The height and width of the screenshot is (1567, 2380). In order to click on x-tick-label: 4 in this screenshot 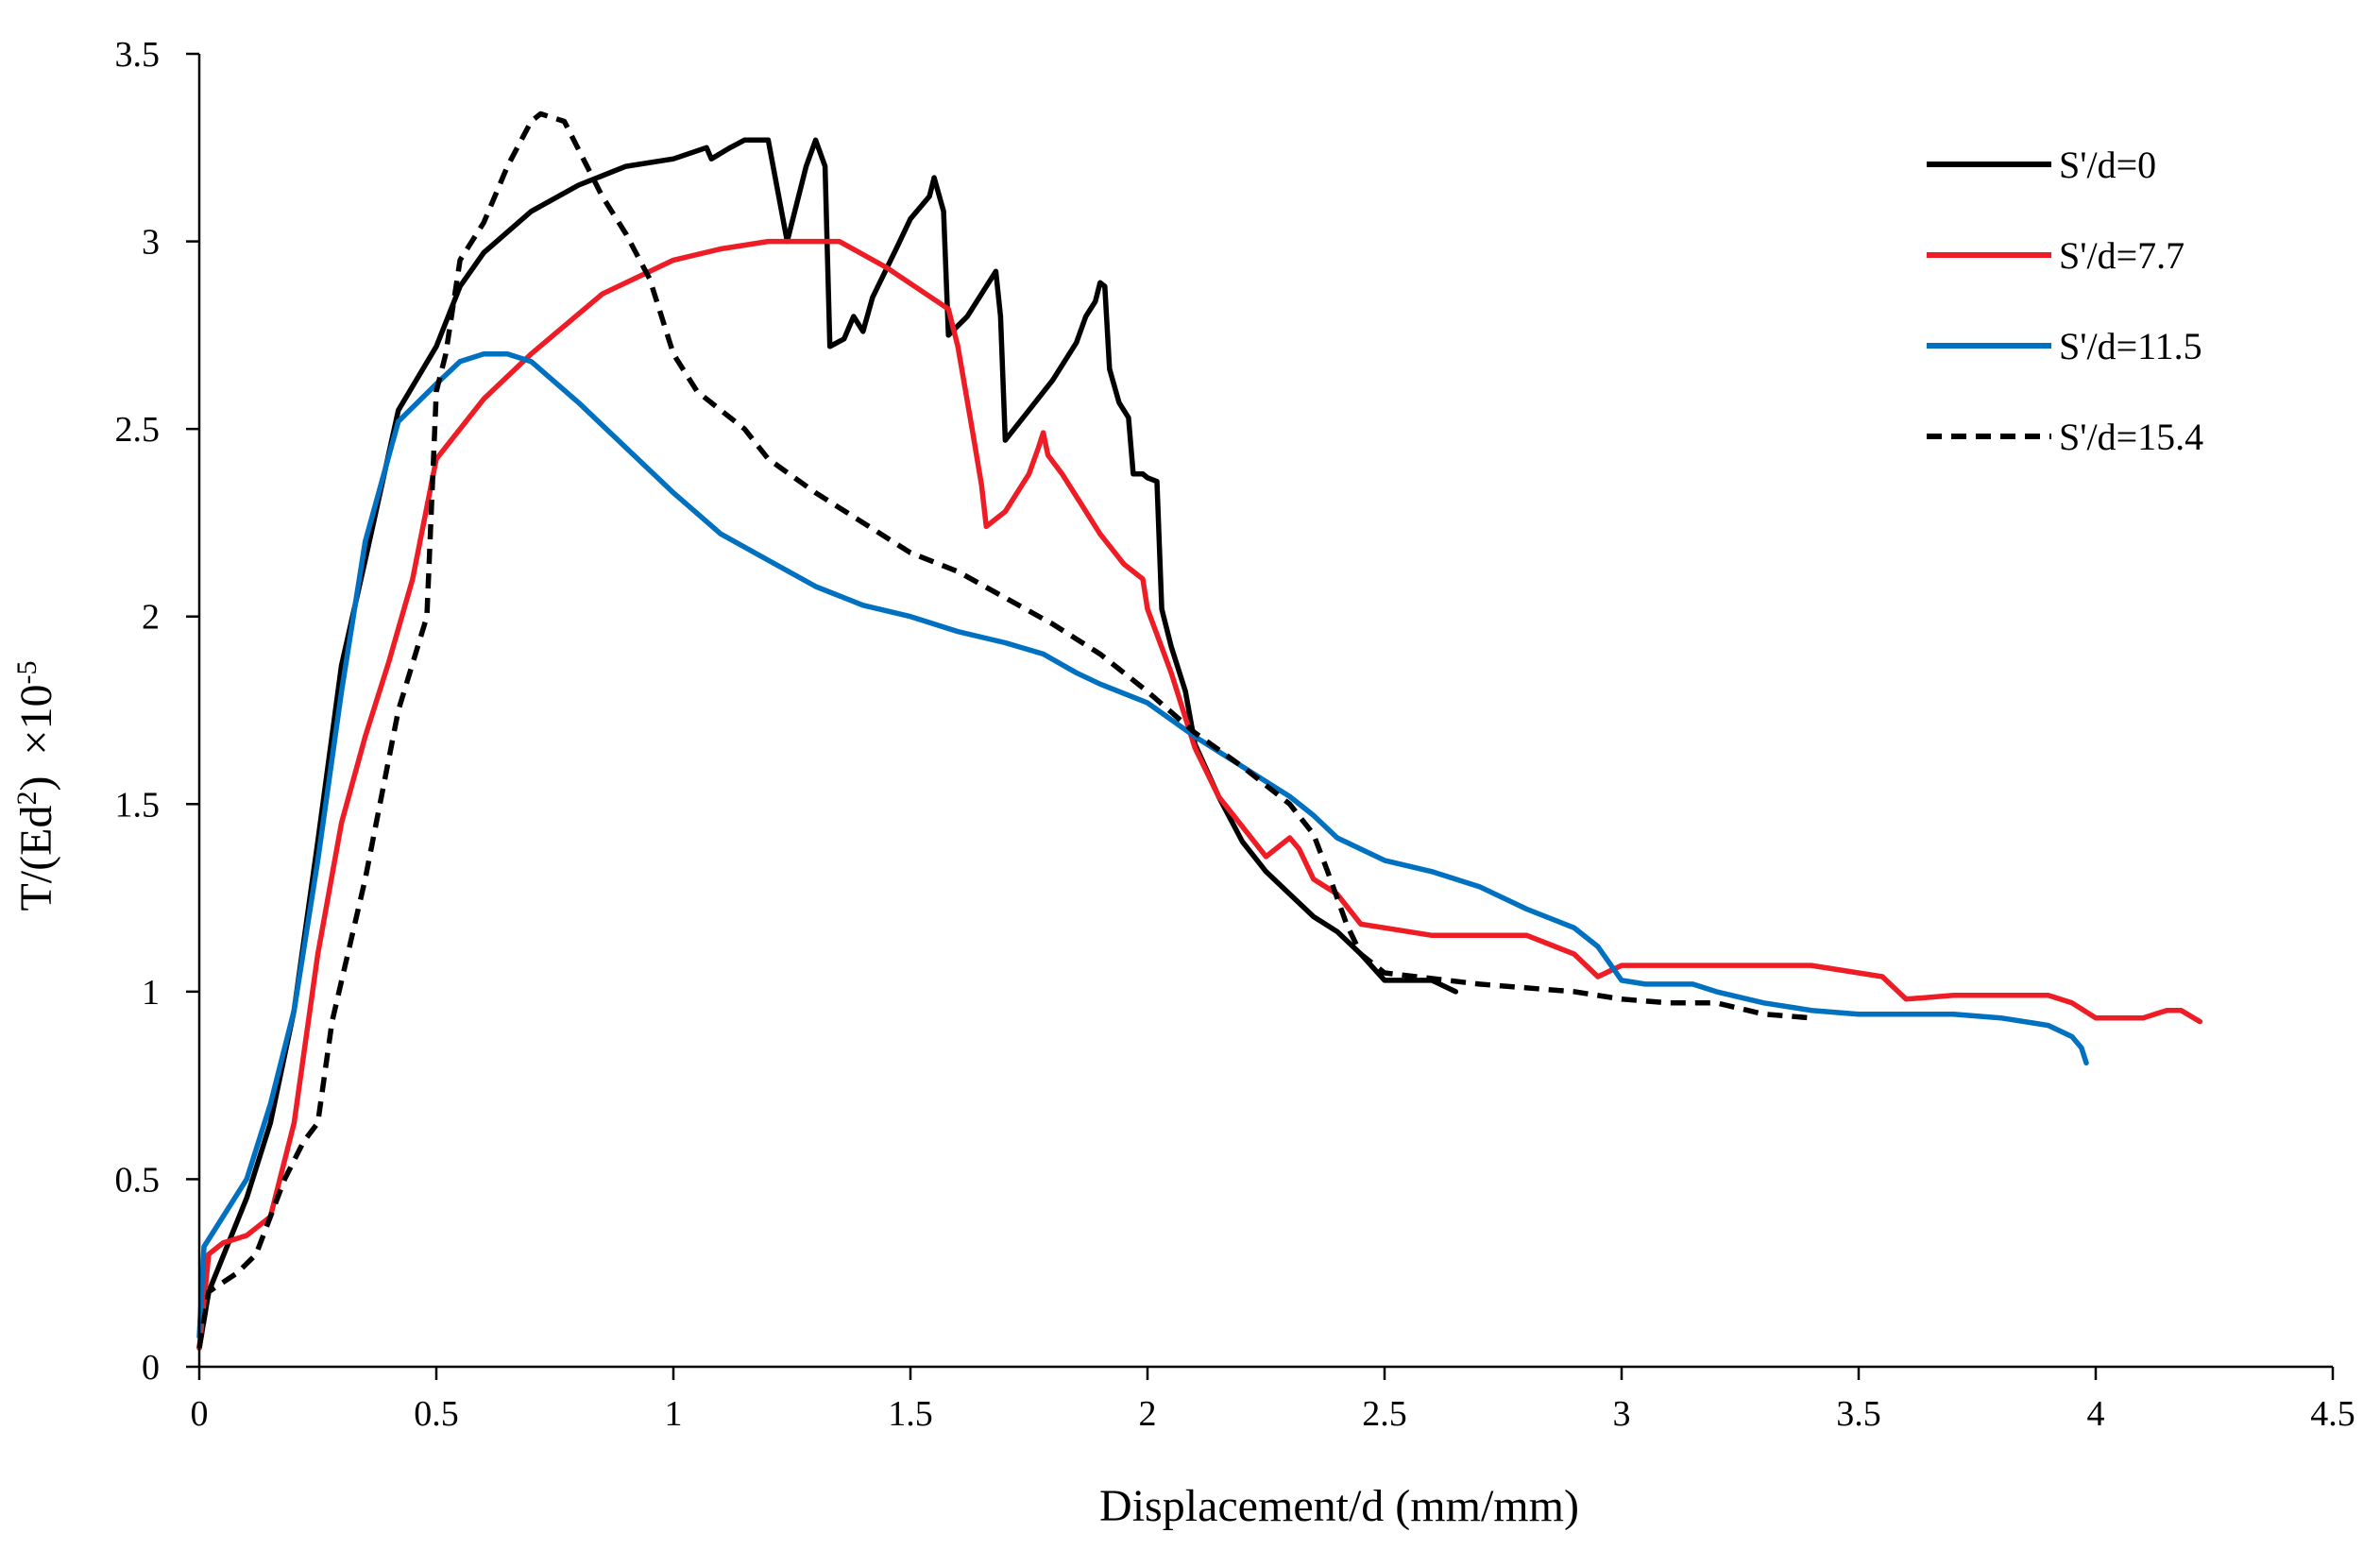, I will do `click(2096, 1414)`.